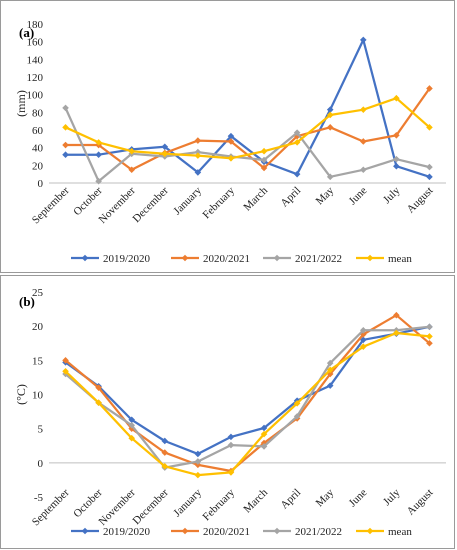 Image resolution: width=457 pixels, height=550 pixels. I want to click on y-axis-title: (°C), so click(21, 394).